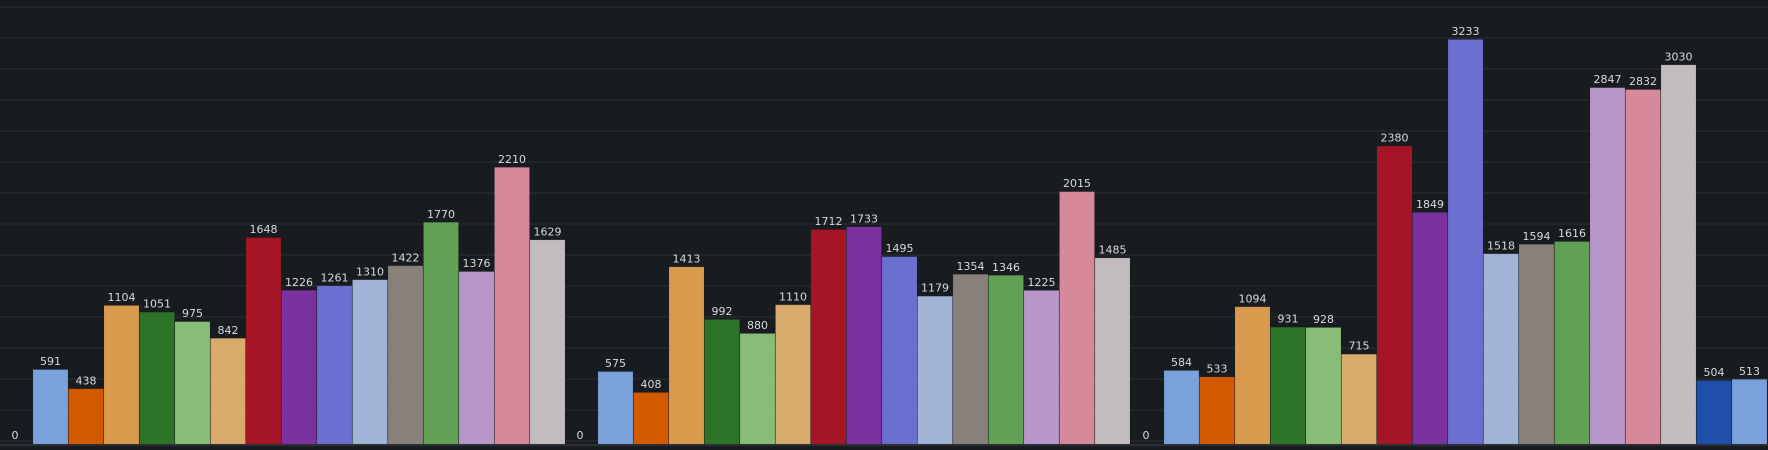 This screenshot has width=1768, height=450. I want to click on data-label: 1051, so click(157, 304).